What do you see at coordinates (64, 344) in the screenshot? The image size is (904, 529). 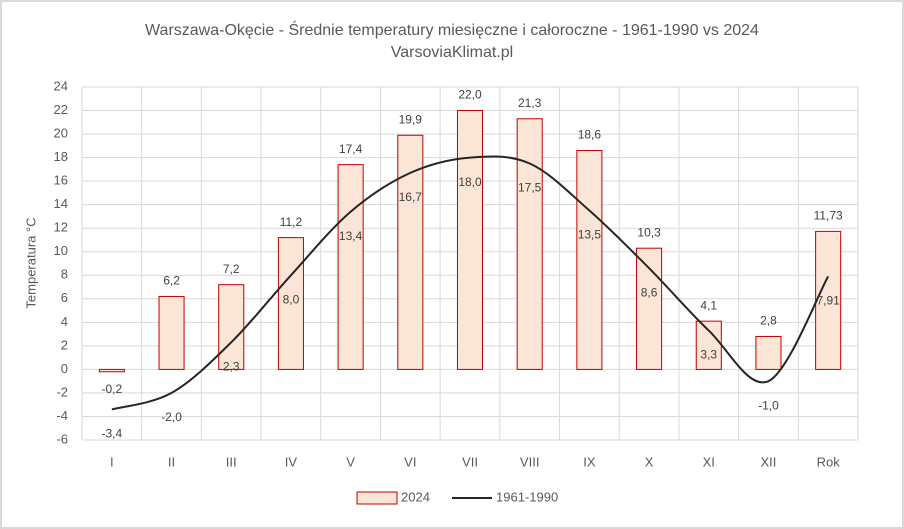 I see `y-tick-label: 2` at bounding box center [64, 344].